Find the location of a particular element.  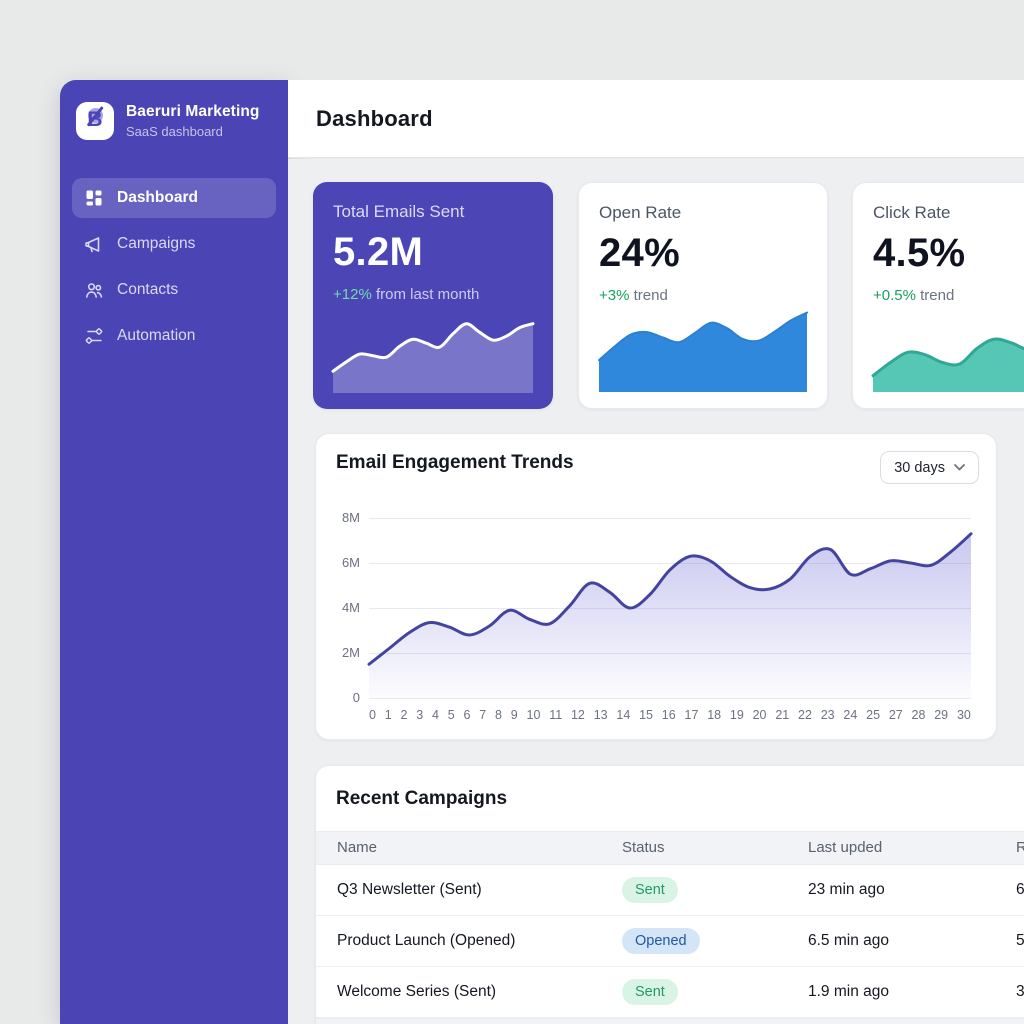

x-axis-label: 4 is located at coordinates (435, 715).